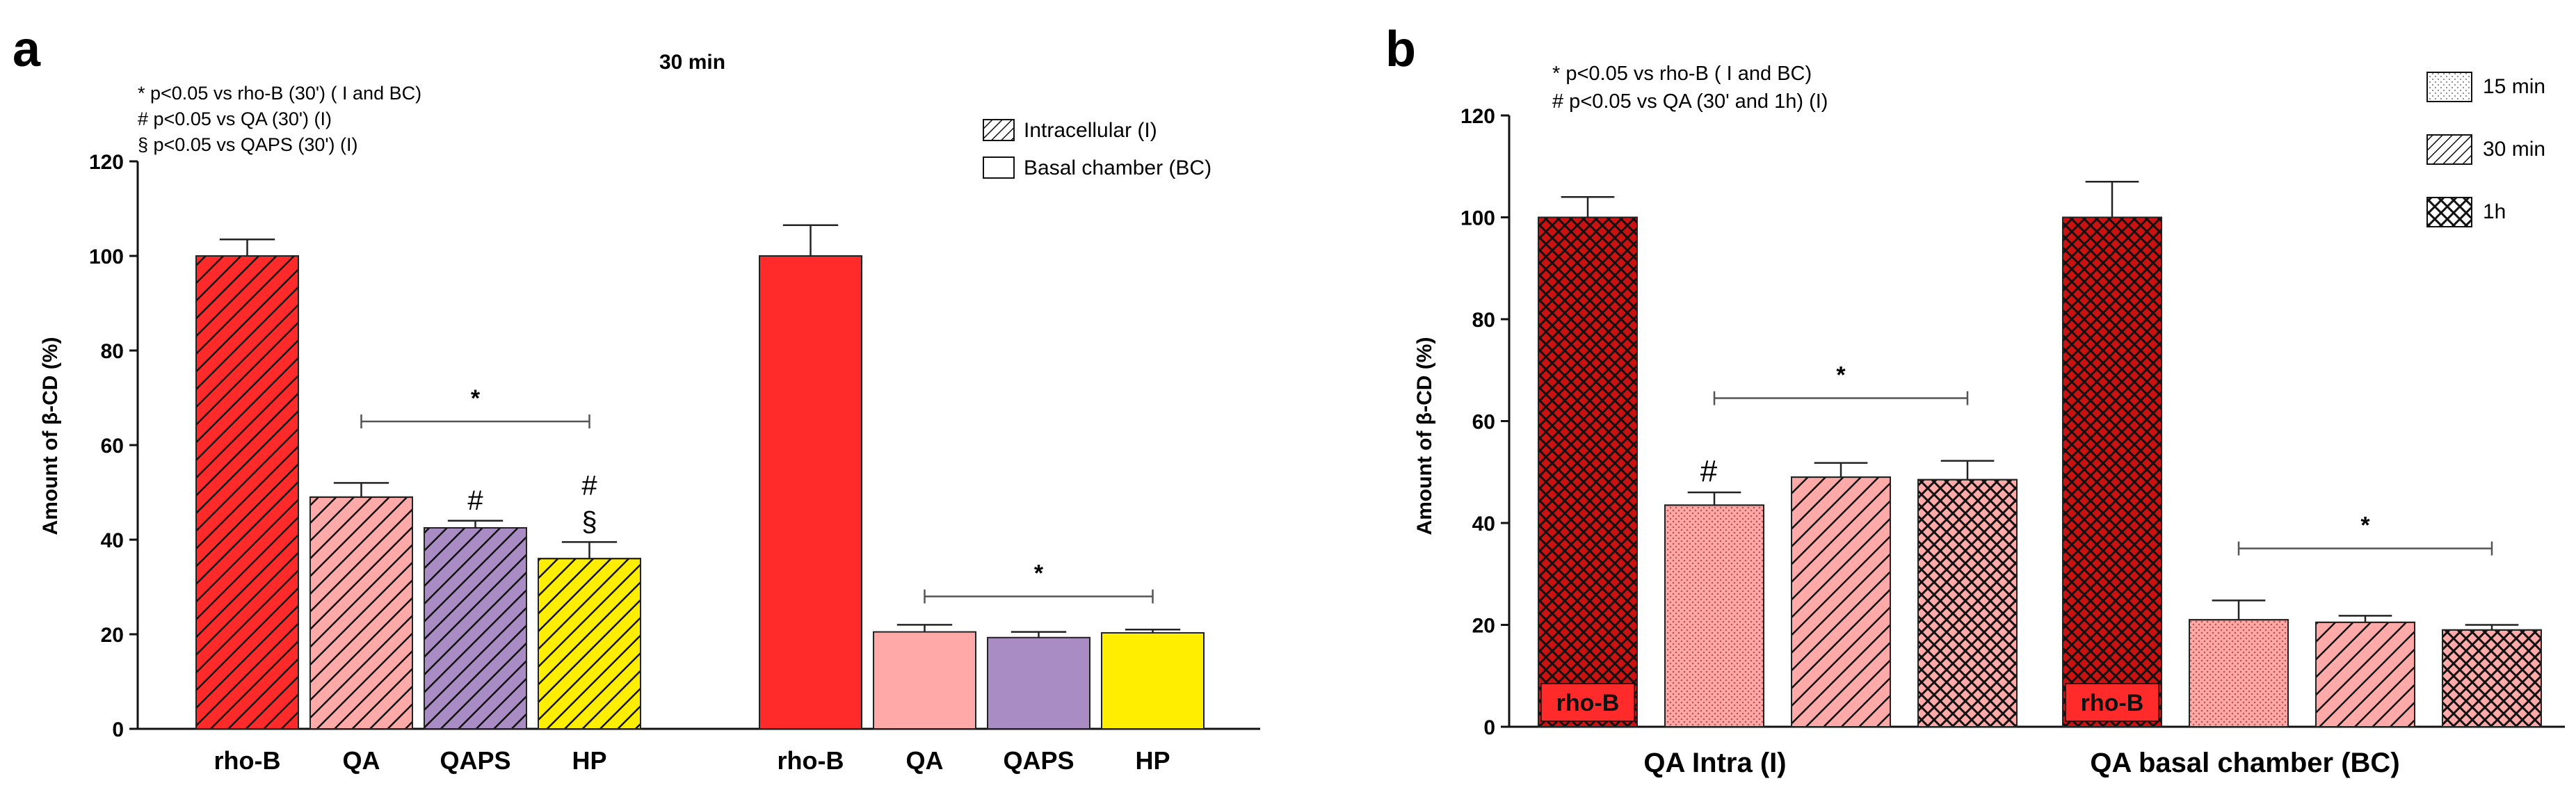 The width and height of the screenshot is (2576, 797). Describe the element at coordinates (248, 144) in the screenshot. I see `panel-a-note-3: § p<0.05 vs QAPS (30') (I)` at that location.